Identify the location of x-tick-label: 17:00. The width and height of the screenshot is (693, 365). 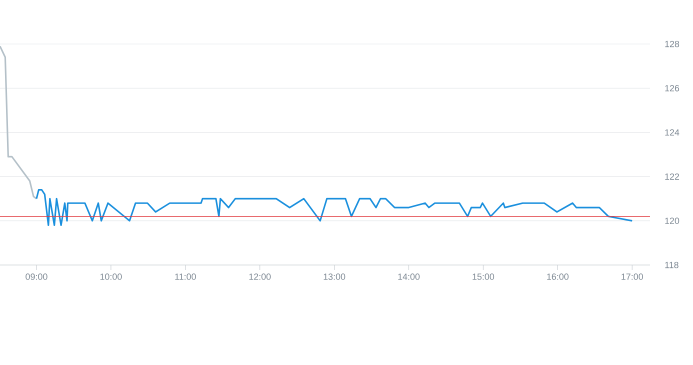
(633, 277).